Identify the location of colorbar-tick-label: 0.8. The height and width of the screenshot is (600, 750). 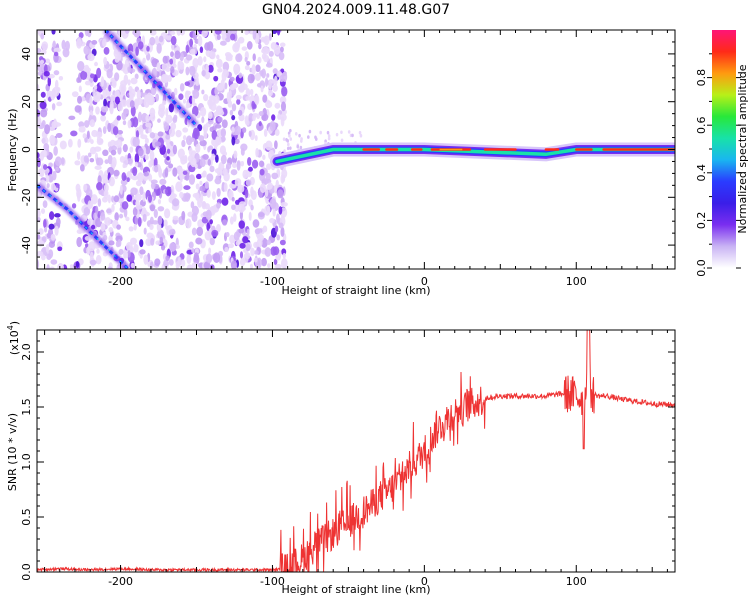
(701, 78).